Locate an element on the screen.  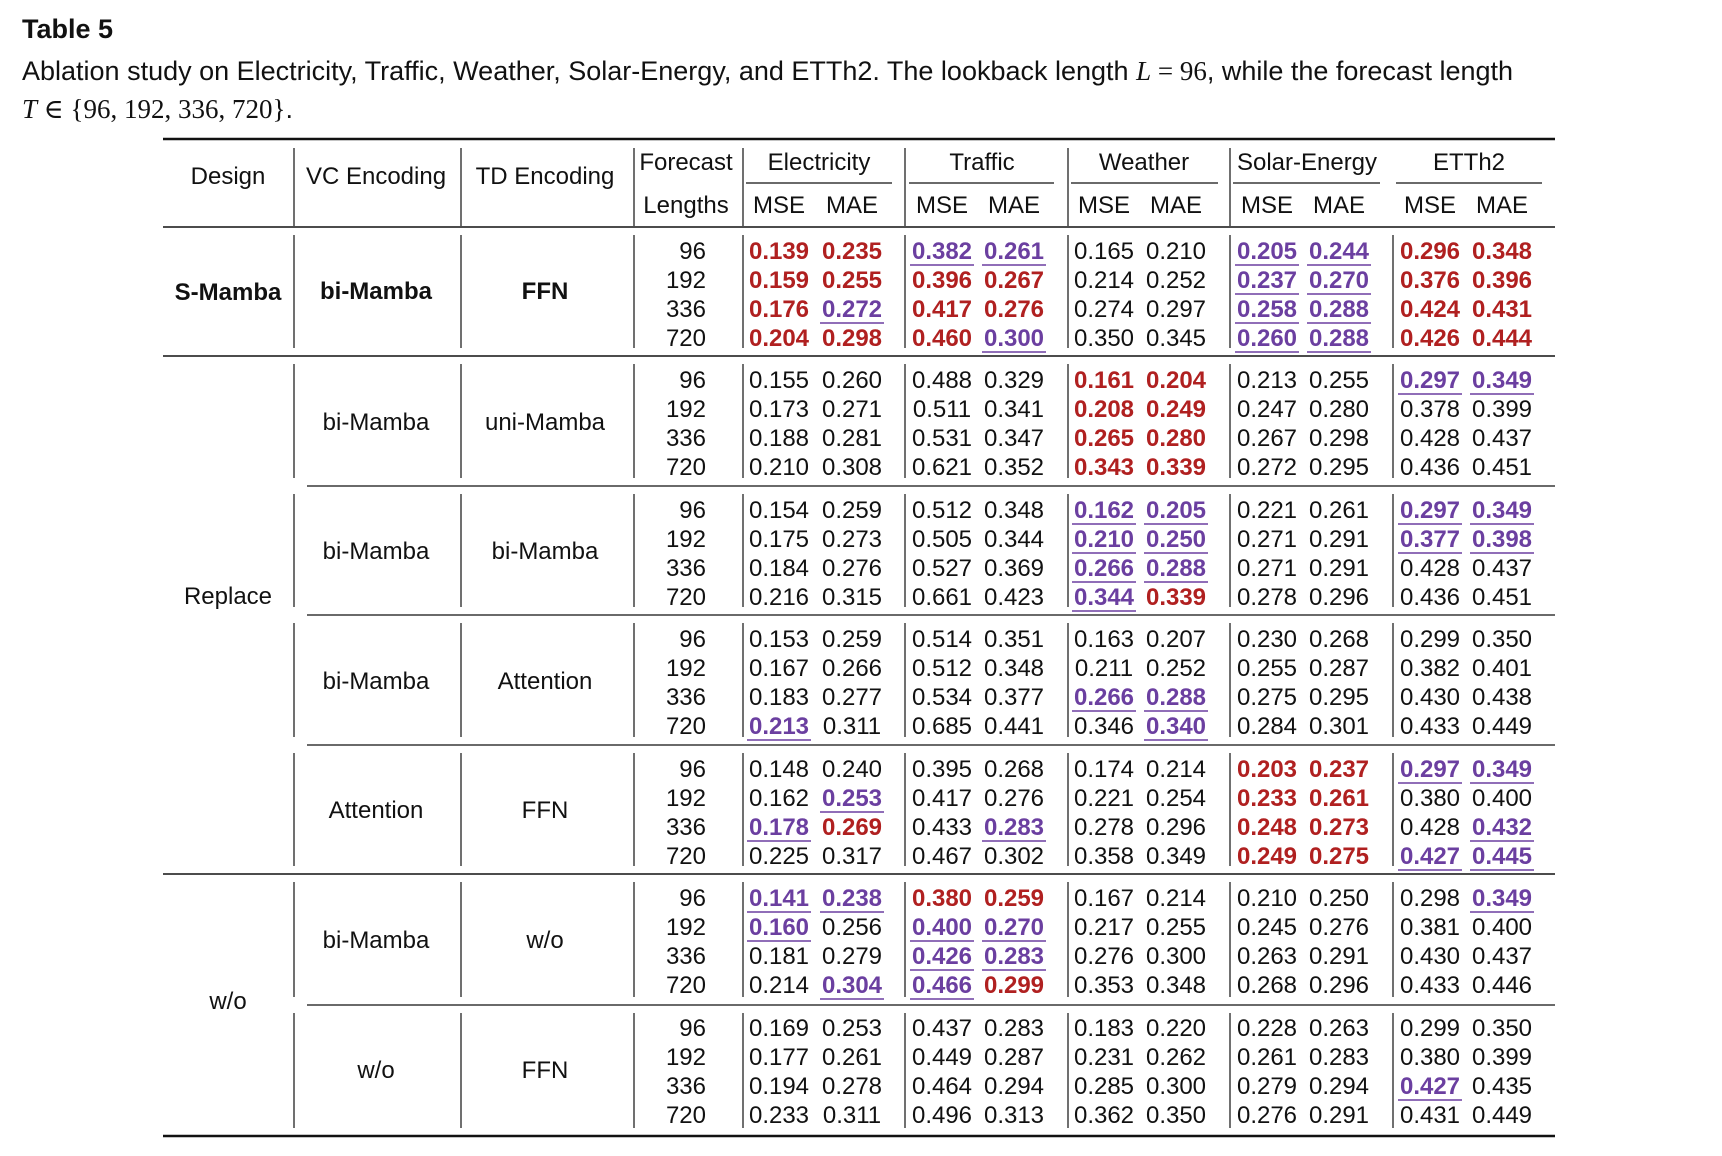
metric-value: 0.220 is located at coordinates (1176, 1028).